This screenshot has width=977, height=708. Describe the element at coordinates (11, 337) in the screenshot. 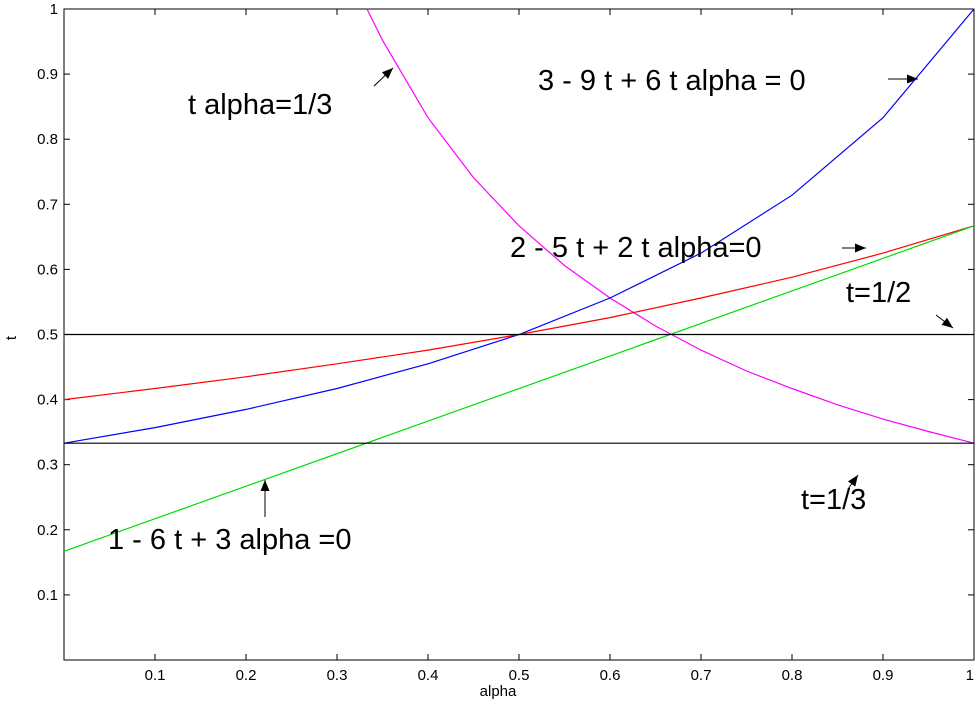

I see `y-axis-title: t` at that location.